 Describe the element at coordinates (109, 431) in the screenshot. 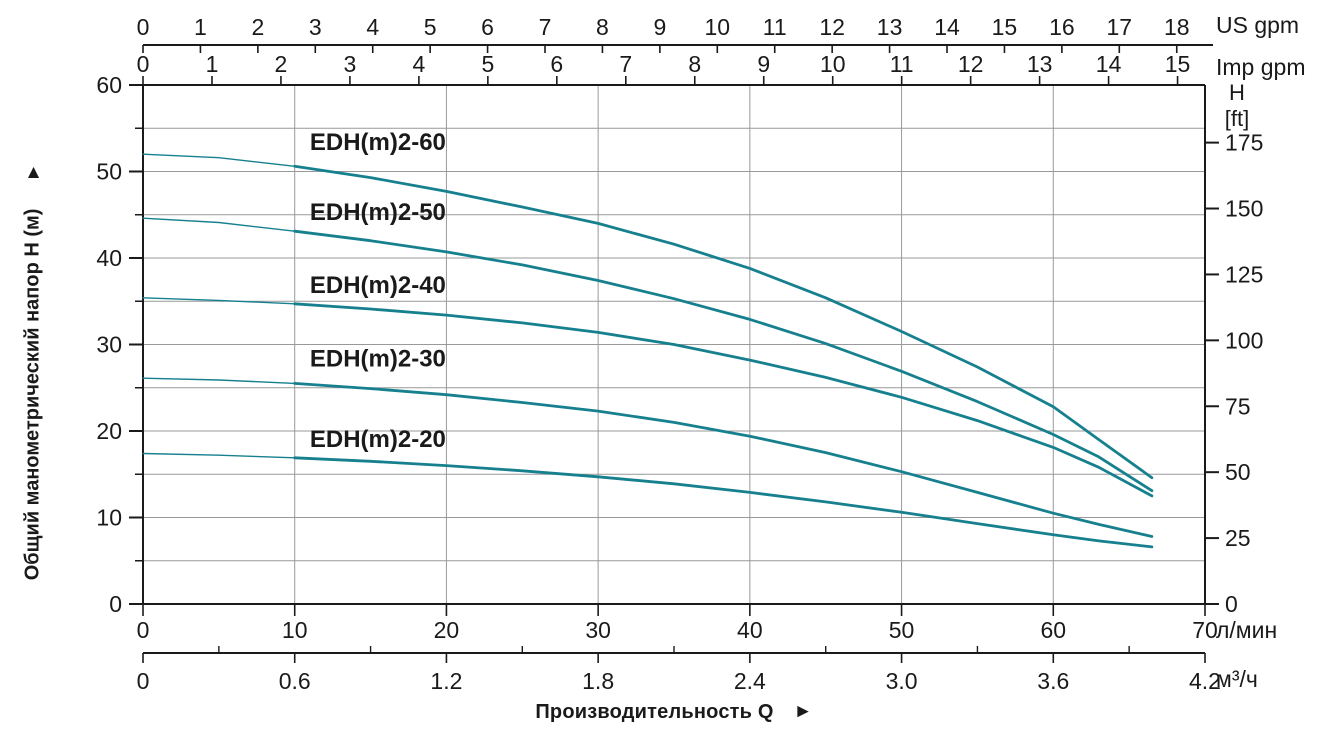

I see `left-tick-label: 20` at that location.